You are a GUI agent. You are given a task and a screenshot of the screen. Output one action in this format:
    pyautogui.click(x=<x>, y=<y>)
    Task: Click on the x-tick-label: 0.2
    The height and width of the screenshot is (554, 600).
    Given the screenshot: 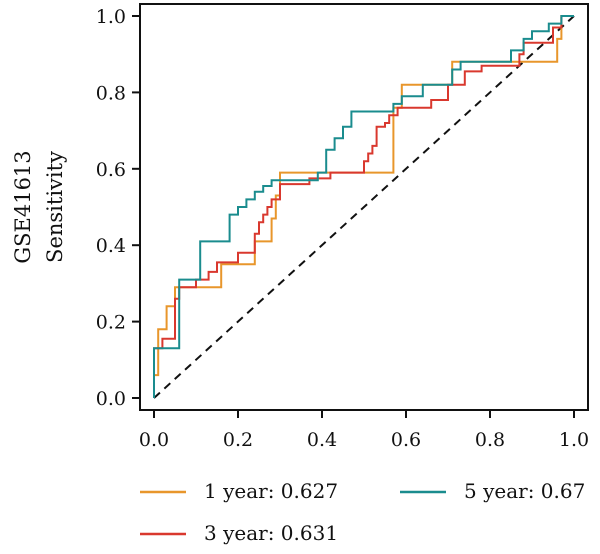 What is the action you would take?
    pyautogui.click(x=238, y=440)
    